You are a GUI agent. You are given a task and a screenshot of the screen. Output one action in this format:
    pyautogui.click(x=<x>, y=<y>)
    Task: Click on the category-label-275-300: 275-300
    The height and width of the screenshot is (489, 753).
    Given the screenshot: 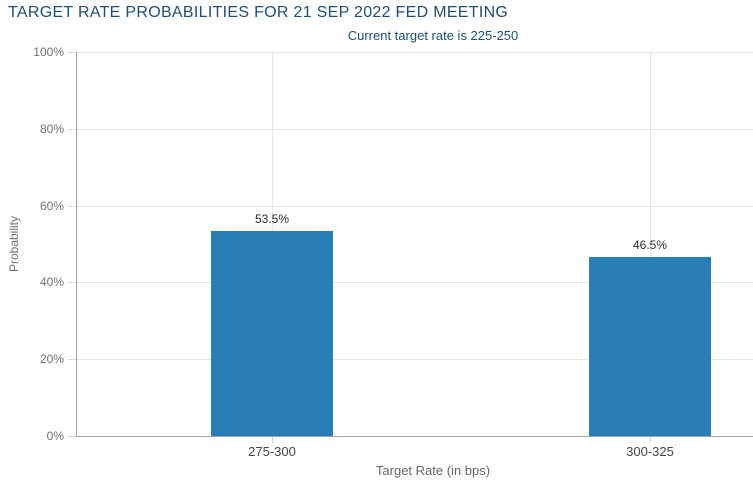 What is the action you would take?
    pyautogui.click(x=272, y=451)
    